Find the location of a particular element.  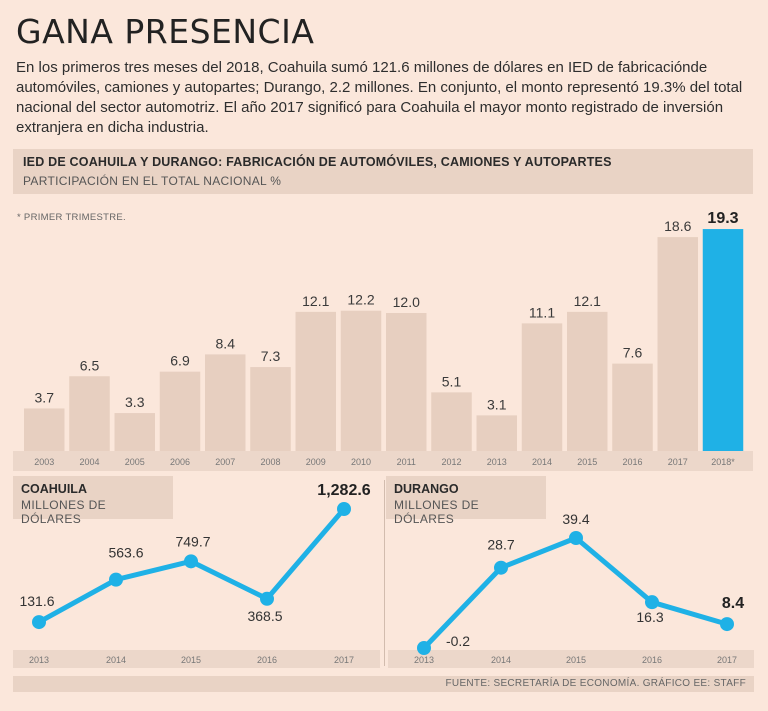

bar-2007 is located at coordinates (225, 402).